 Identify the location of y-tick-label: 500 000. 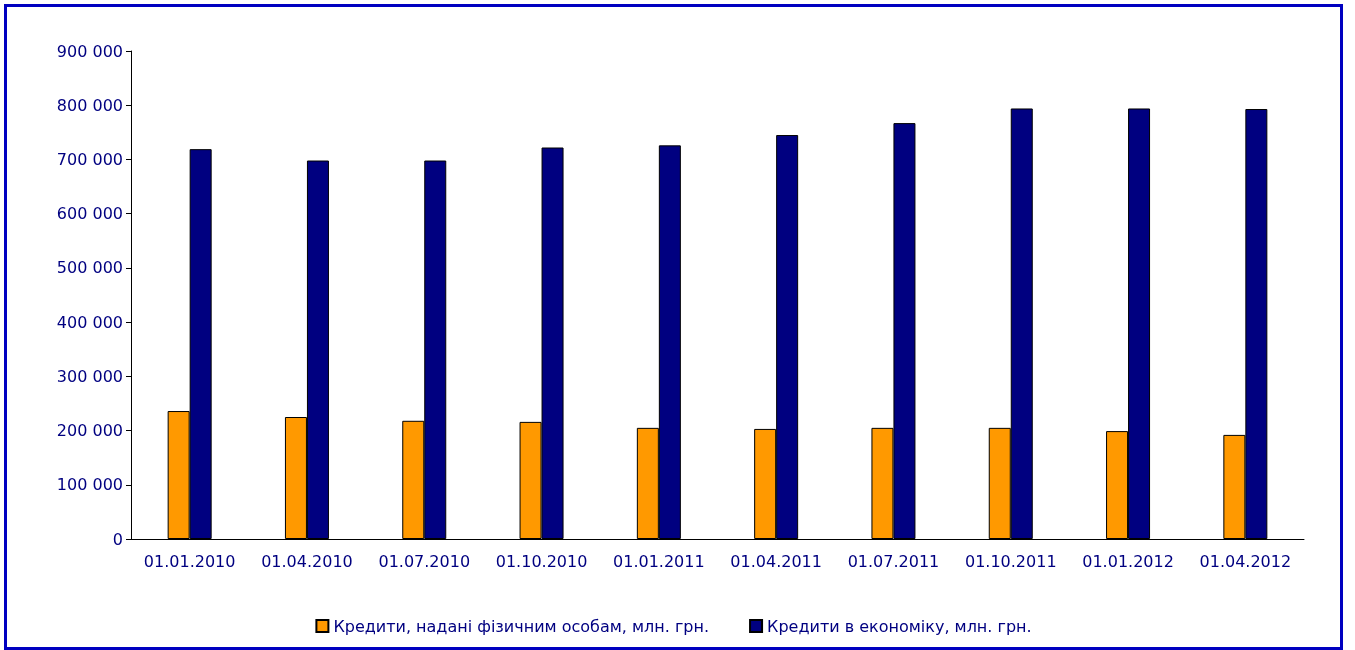
(89, 268).